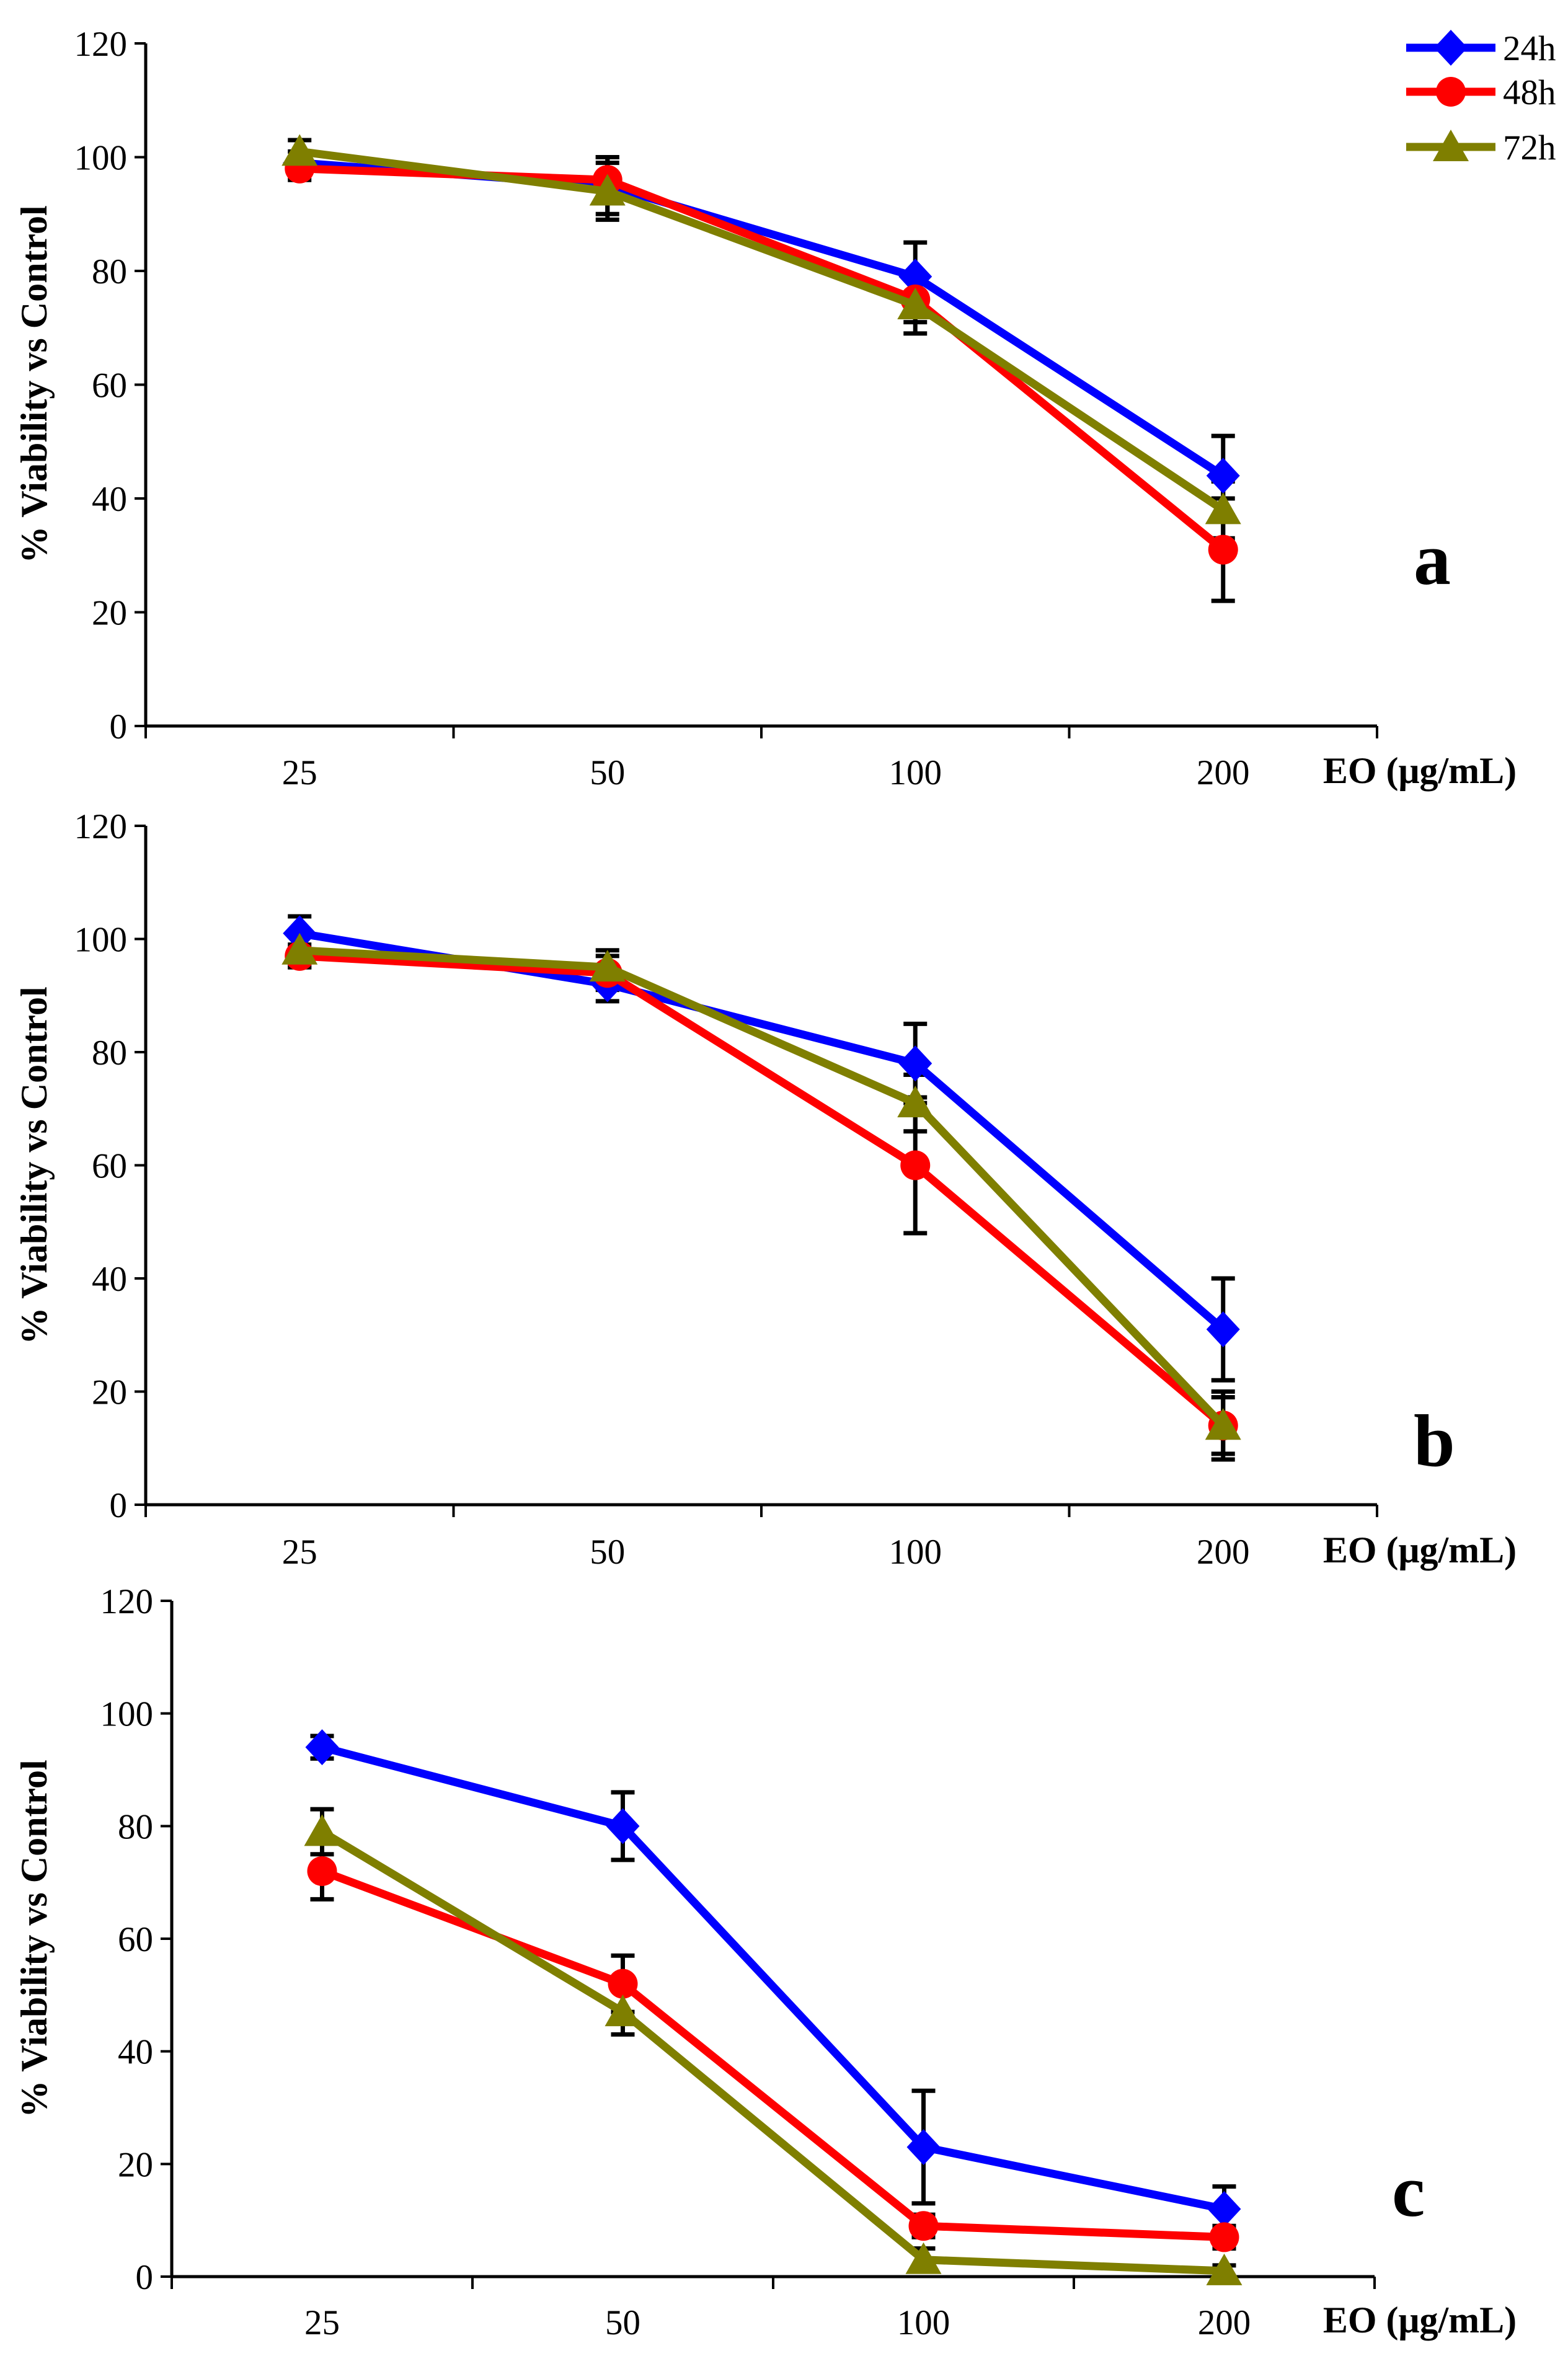 Image resolution: width=1568 pixels, height=2369 pixels. What do you see at coordinates (1408, 2191) in the screenshot?
I see `panel-letter-c: c` at bounding box center [1408, 2191].